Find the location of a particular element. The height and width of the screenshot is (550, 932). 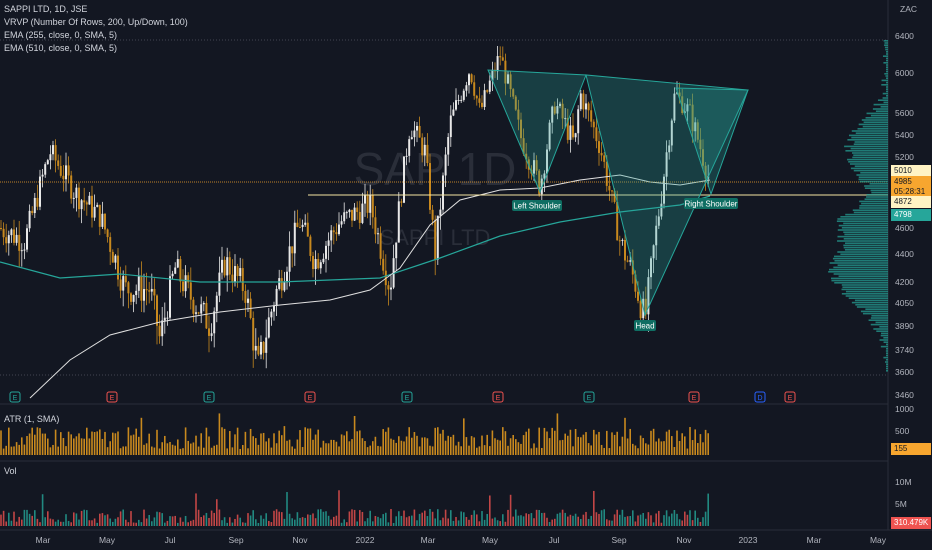

indicator-ema-510-label: EMA (510, close, 0, SMA, 5) is located at coordinates (61, 48).